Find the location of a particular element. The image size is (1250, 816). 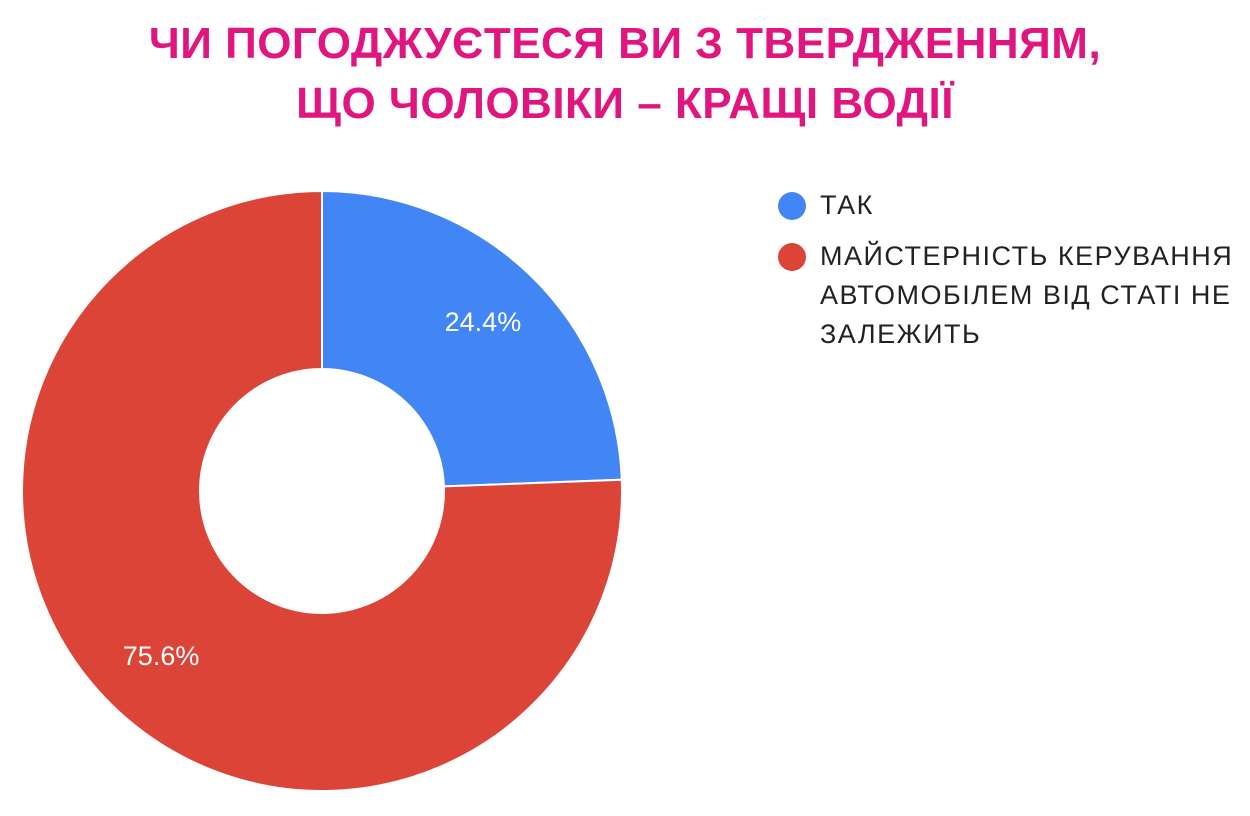

legend-label-tak: ТАК is located at coordinates (847, 205).